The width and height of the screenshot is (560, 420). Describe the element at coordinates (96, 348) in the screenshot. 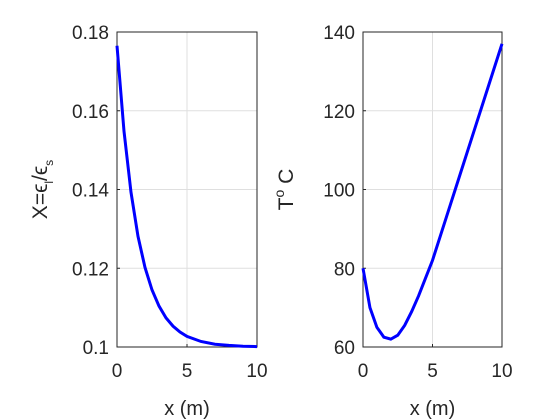

I see `y-tick-label: 0.1` at that location.